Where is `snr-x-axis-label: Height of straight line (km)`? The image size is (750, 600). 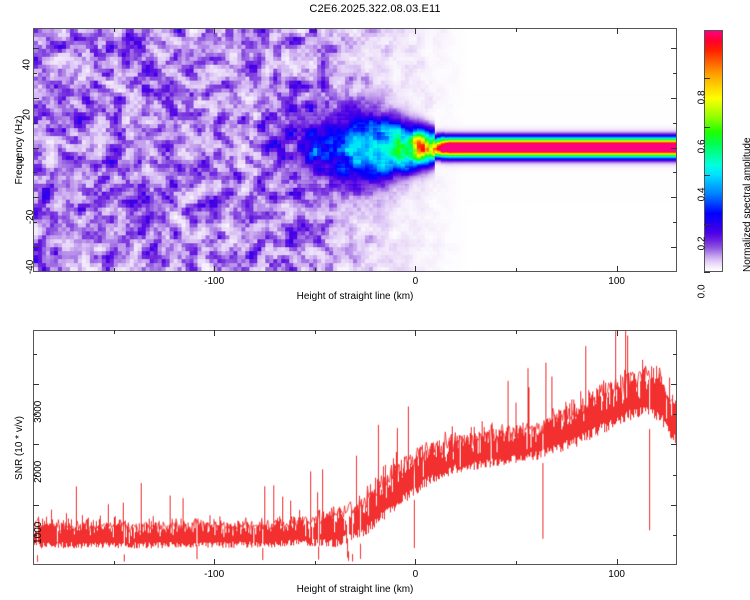 snr-x-axis-label: Height of straight line (km) is located at coordinates (355, 589).